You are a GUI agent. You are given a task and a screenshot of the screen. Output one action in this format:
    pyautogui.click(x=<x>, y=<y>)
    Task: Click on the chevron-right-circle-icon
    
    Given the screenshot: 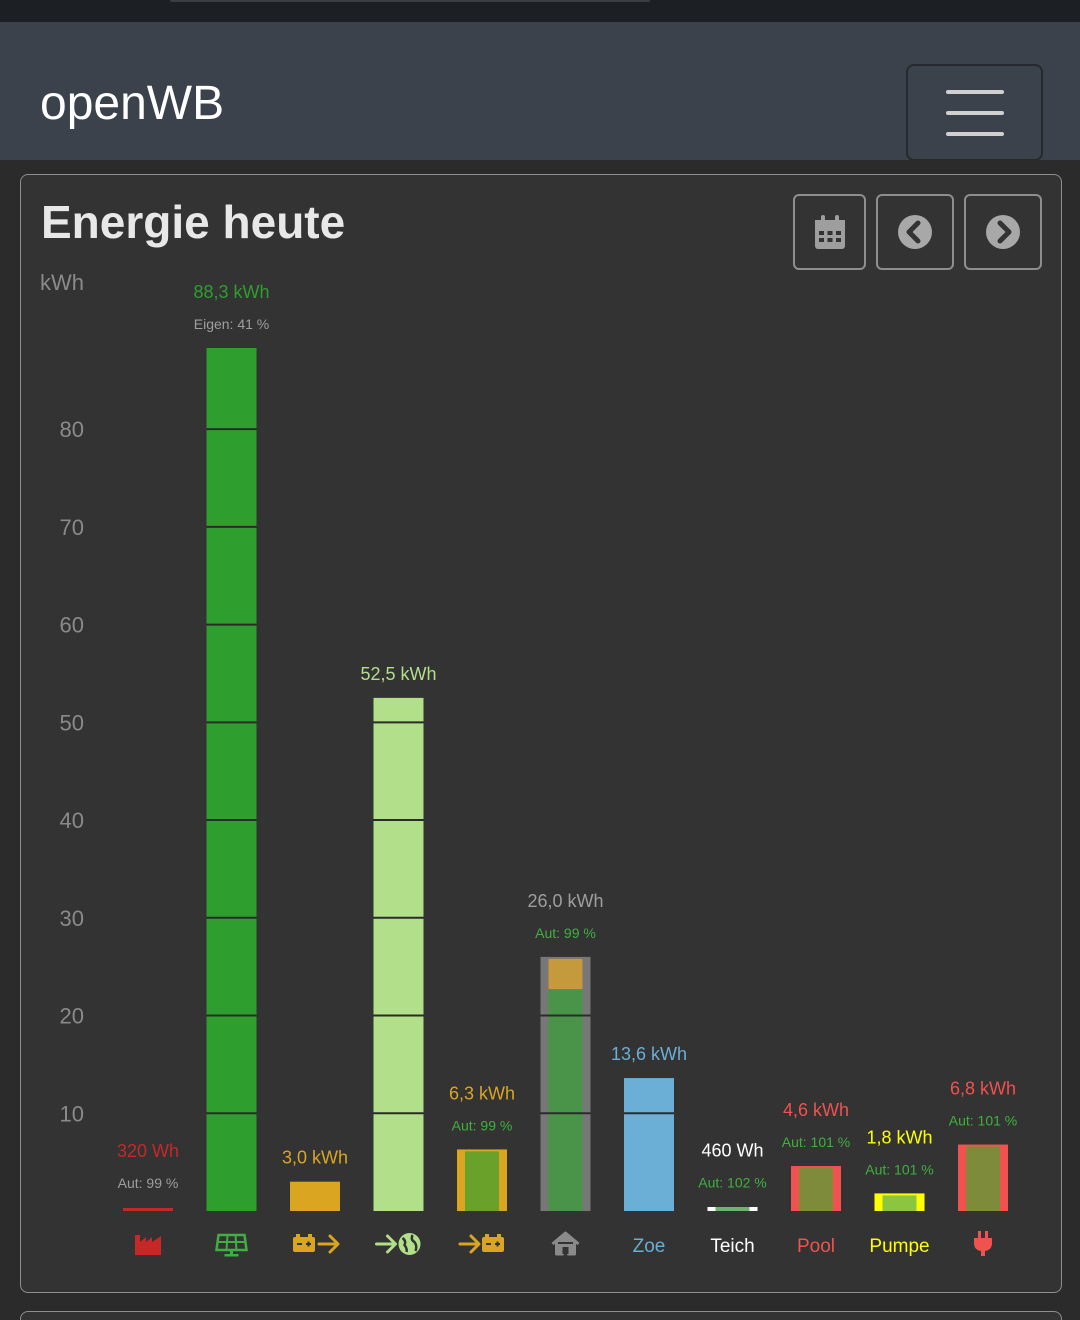 What is the action you would take?
    pyautogui.click(x=1003, y=232)
    